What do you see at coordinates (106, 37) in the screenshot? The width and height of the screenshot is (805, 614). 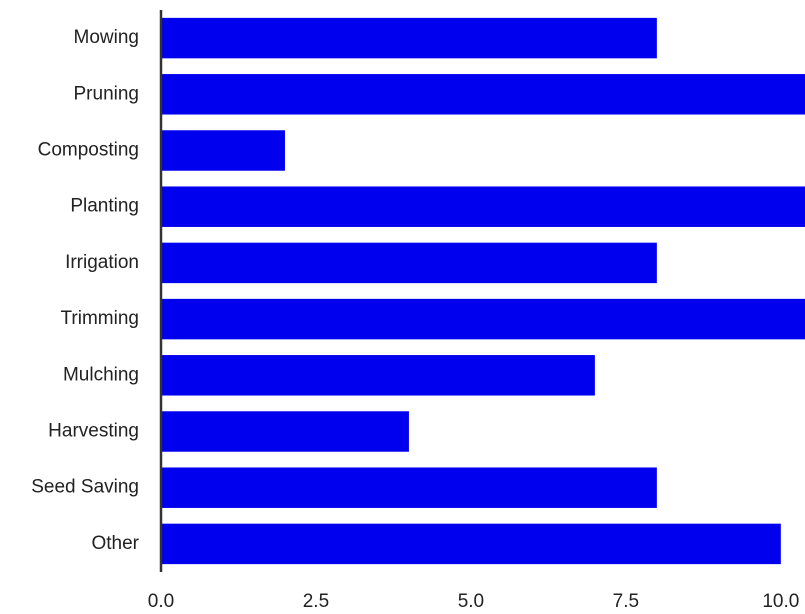 I see `y-tick-label: Mowing` at bounding box center [106, 37].